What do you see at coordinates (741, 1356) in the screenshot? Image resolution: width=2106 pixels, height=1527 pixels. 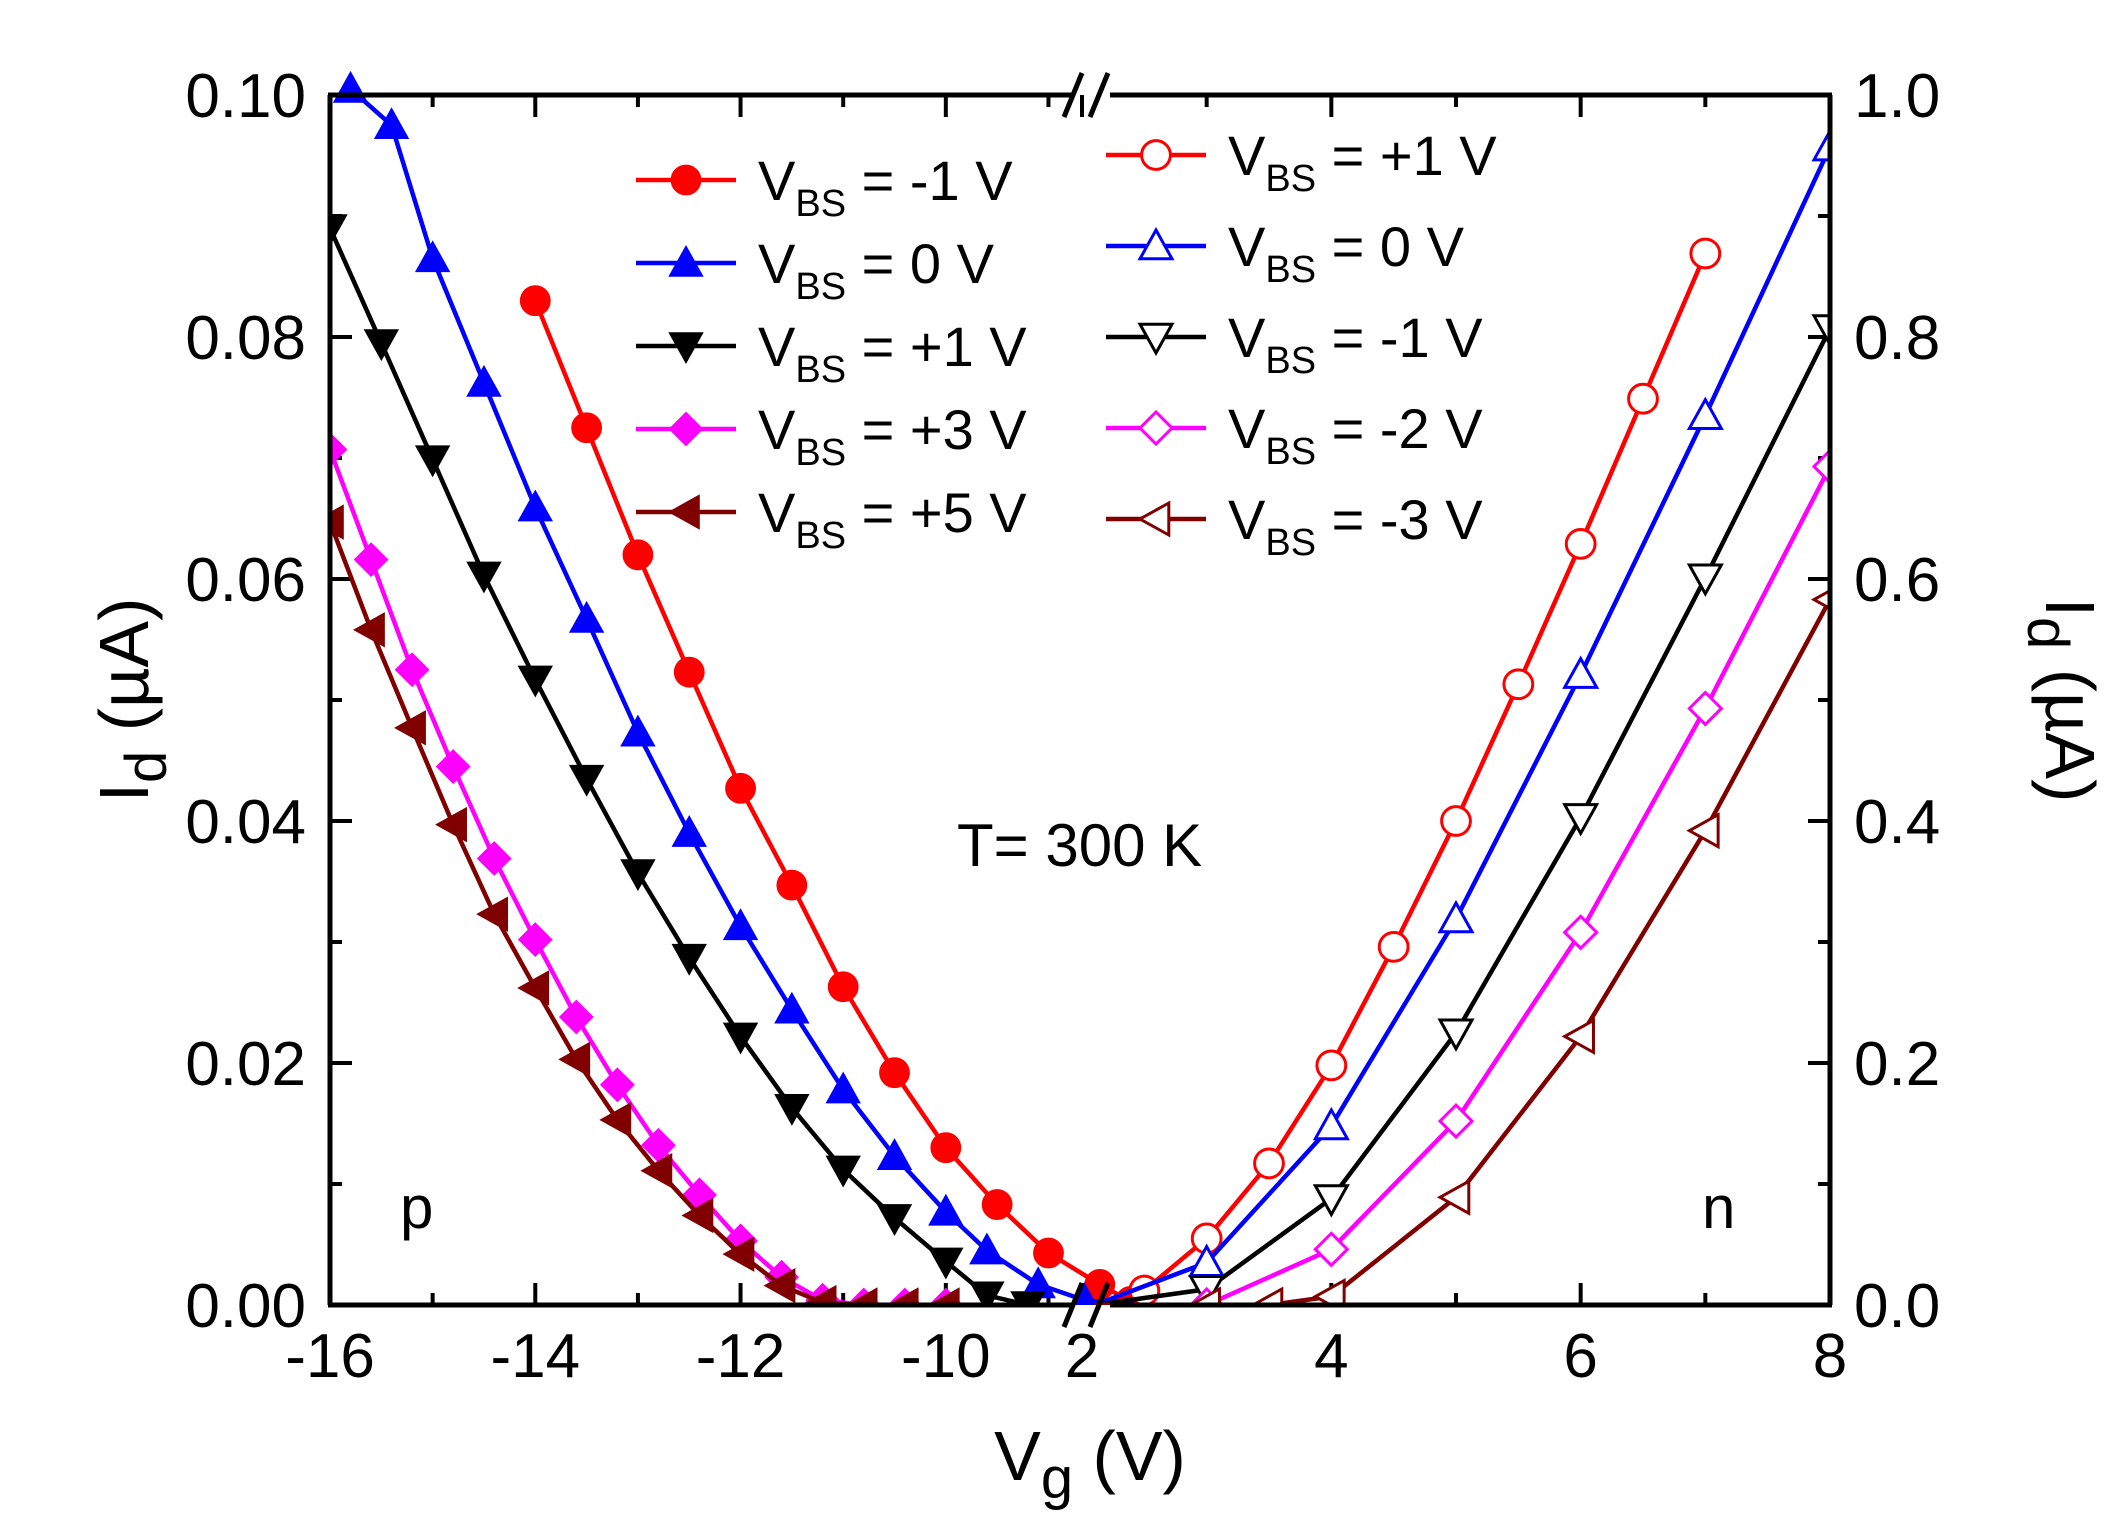 I see `x-tick-label: -12` at bounding box center [741, 1356].